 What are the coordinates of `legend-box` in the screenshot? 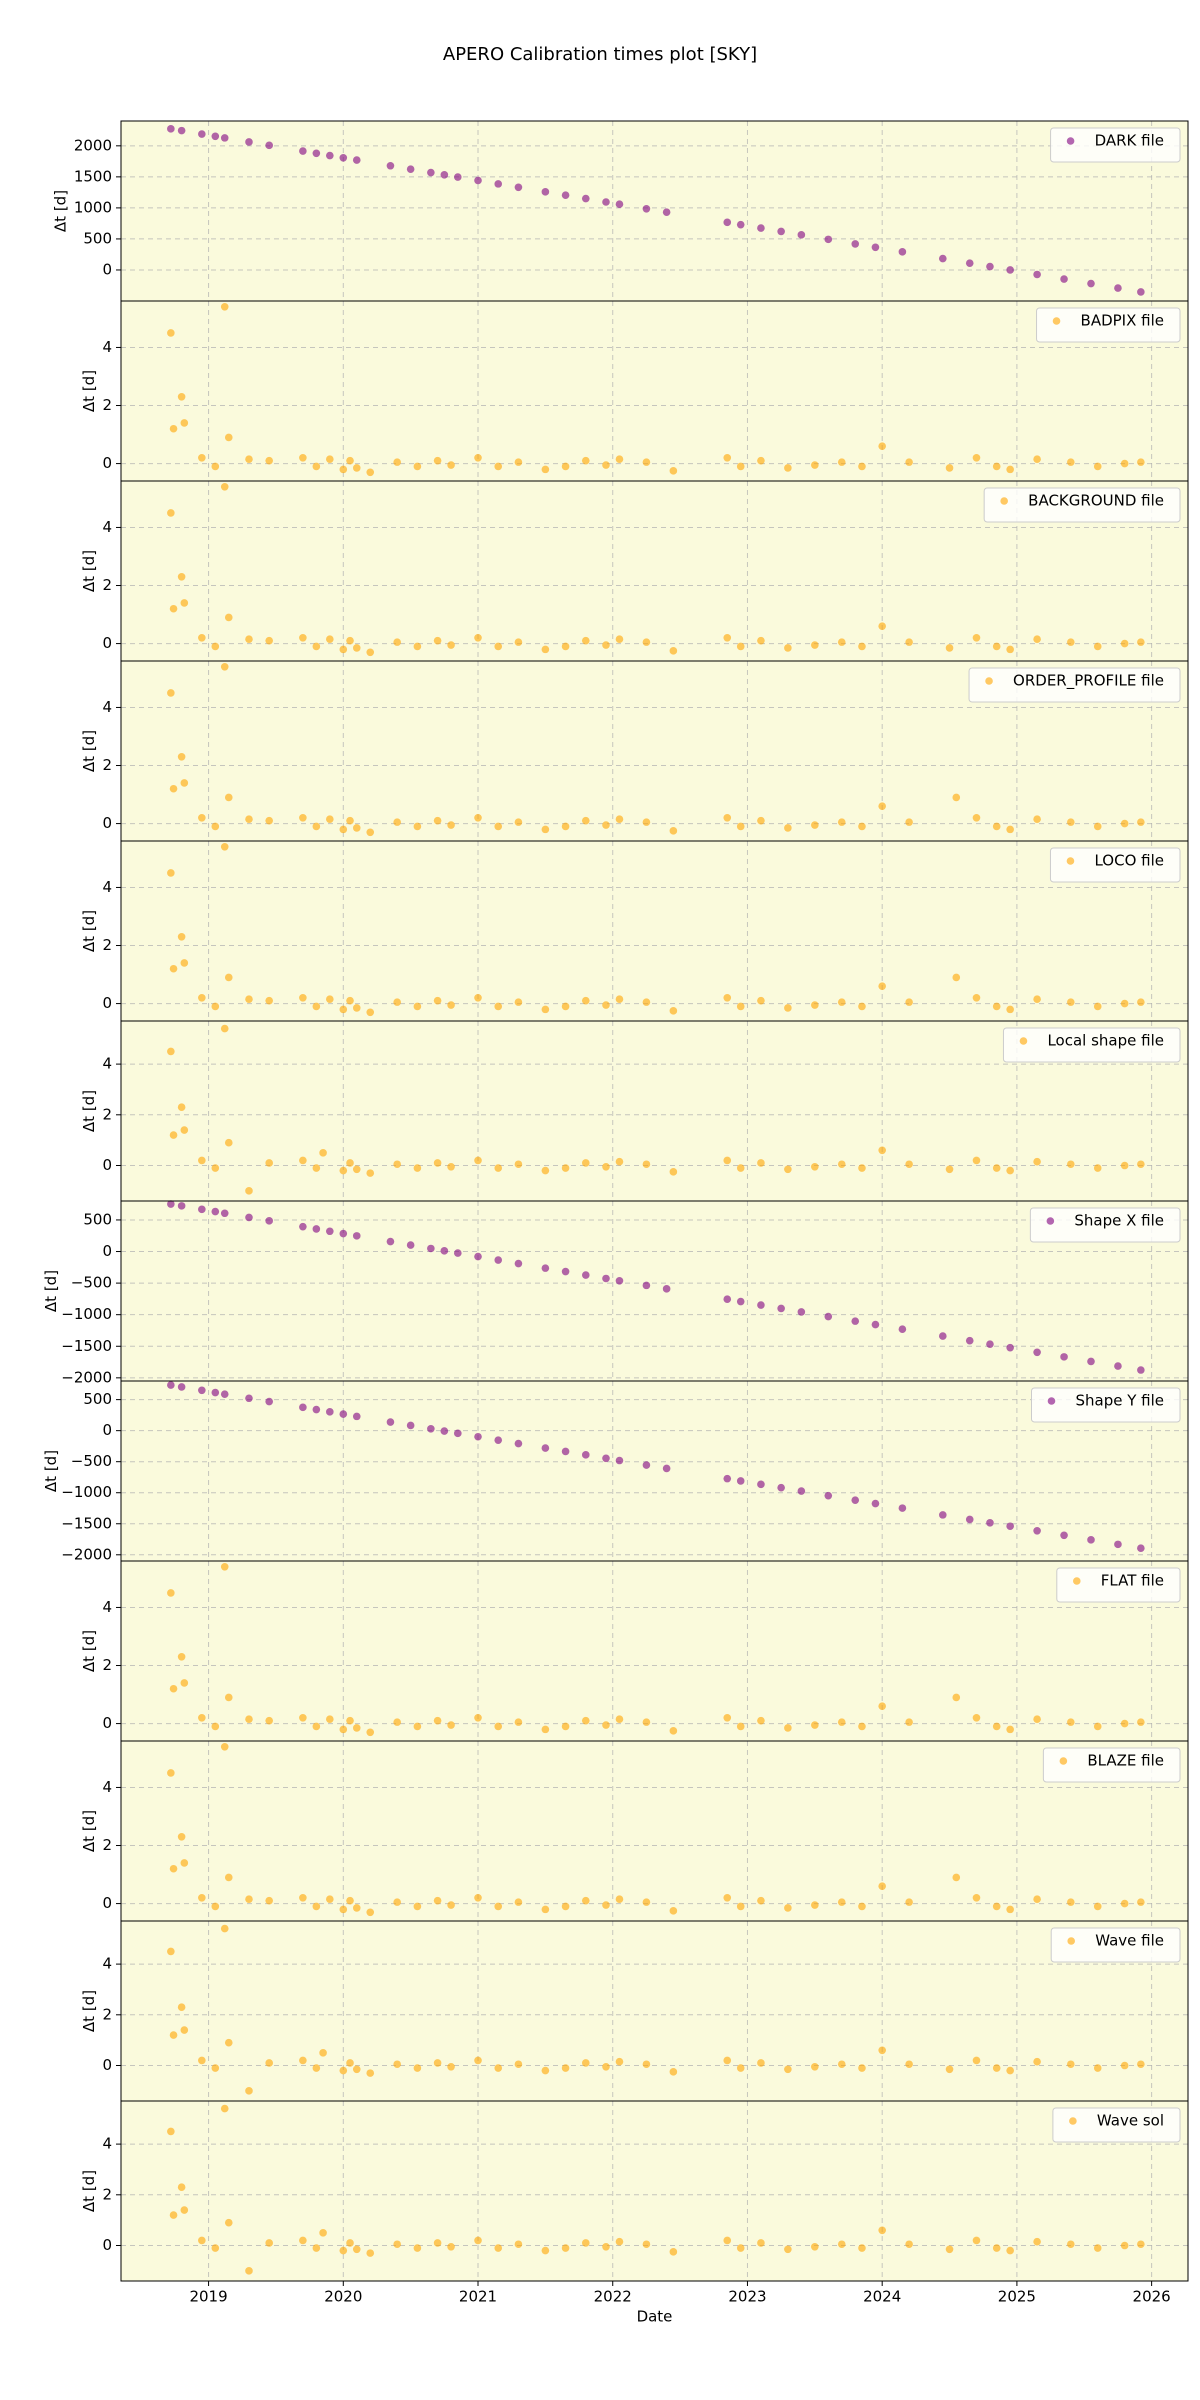 It's located at (1115, 1945).